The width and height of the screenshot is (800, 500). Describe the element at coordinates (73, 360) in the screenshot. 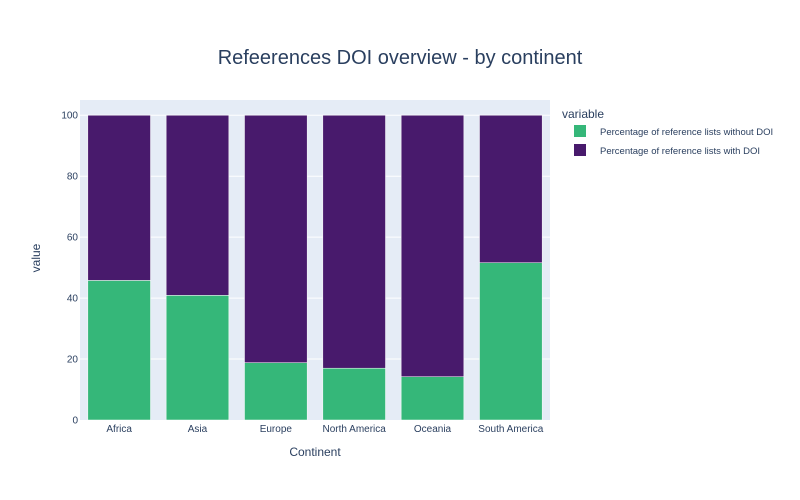

I see `y-tick-label: 20` at that location.